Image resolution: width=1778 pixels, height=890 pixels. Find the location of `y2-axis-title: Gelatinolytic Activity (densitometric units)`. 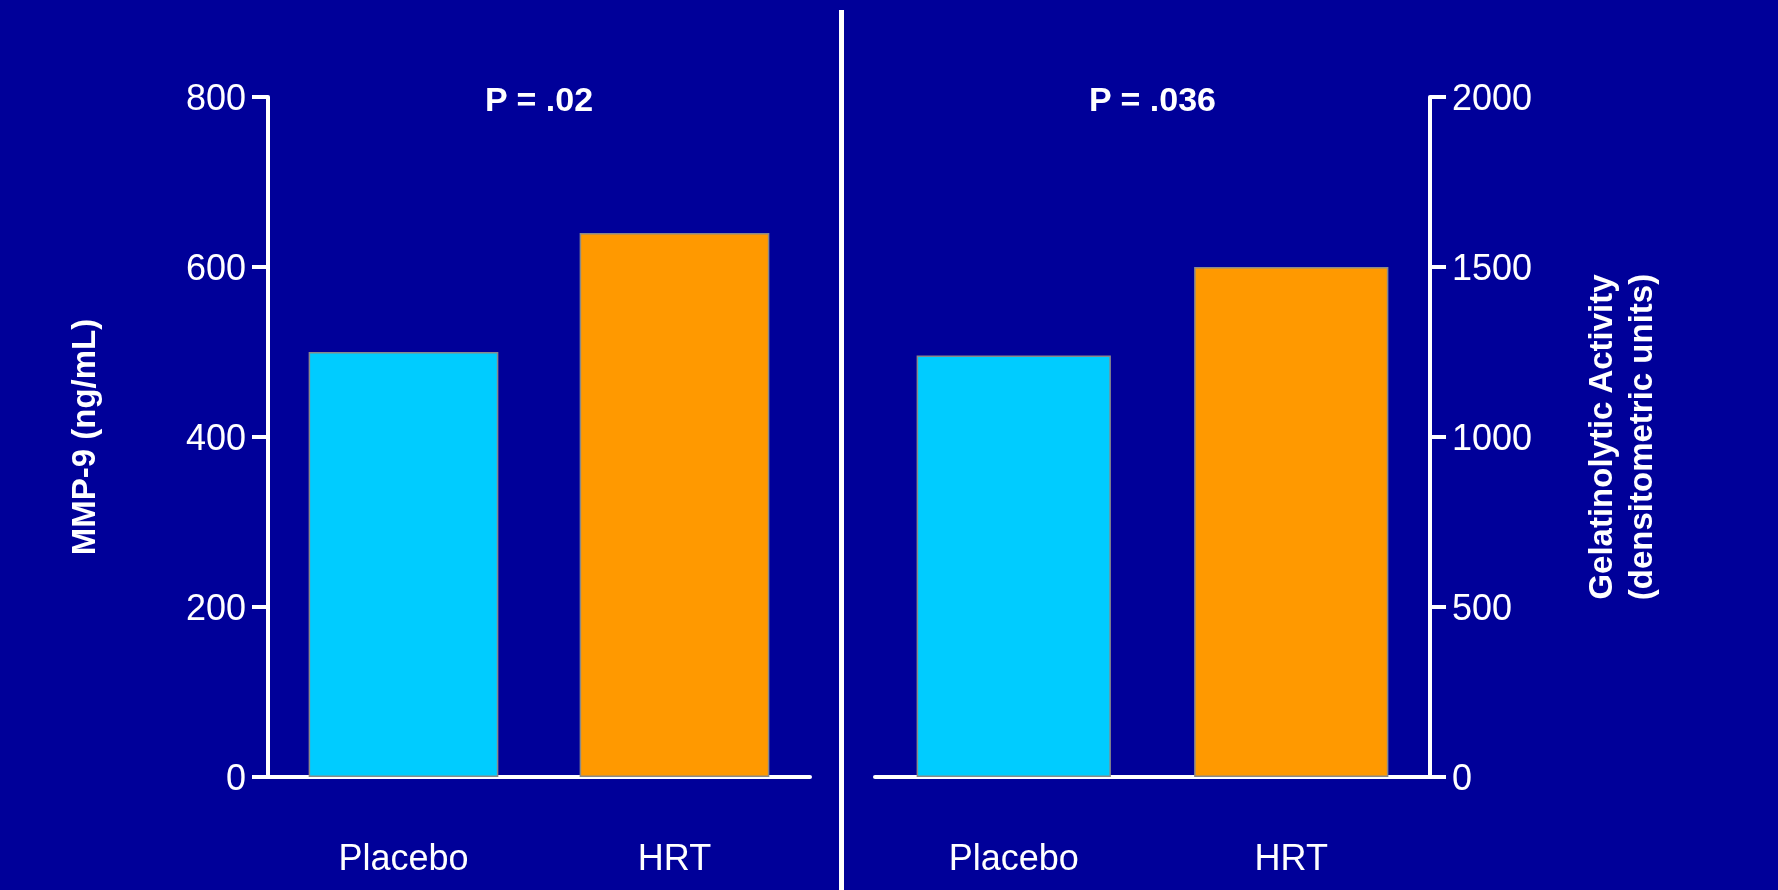

y2-axis-title: Gelatinolytic Activity (densitometric units) is located at coordinates (1620, 437).